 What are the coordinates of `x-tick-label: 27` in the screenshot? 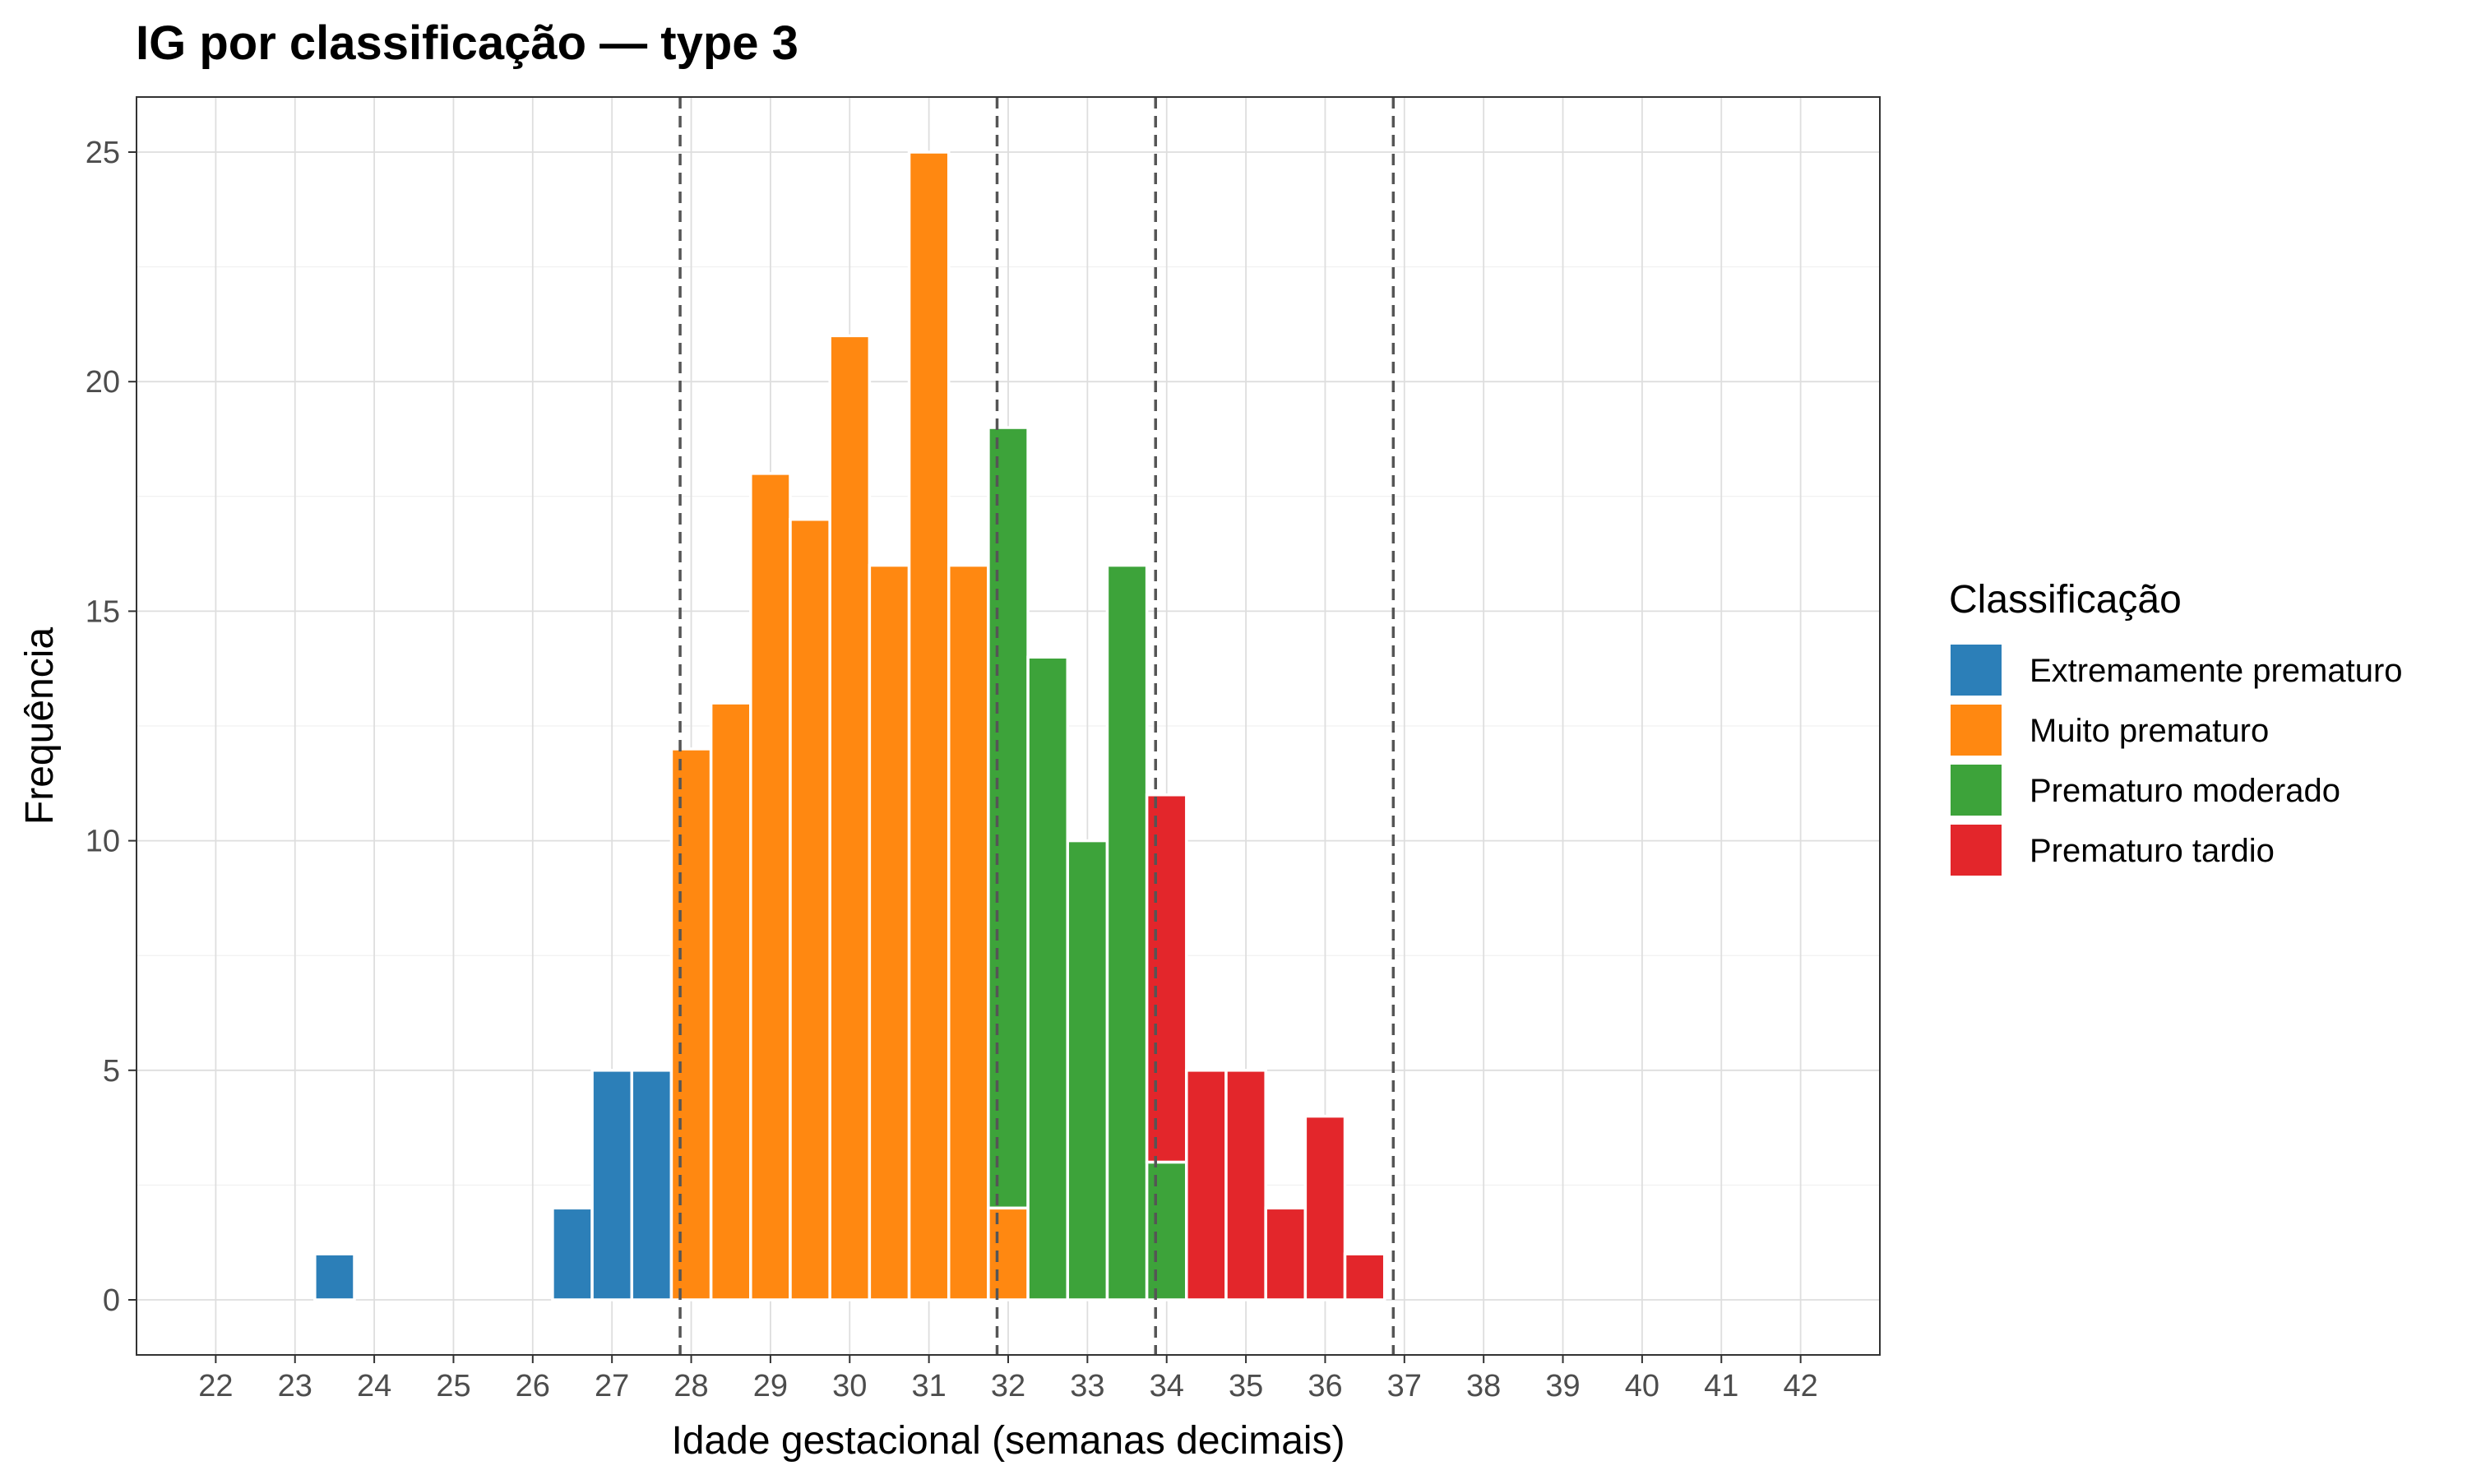 It's located at (612, 1386).